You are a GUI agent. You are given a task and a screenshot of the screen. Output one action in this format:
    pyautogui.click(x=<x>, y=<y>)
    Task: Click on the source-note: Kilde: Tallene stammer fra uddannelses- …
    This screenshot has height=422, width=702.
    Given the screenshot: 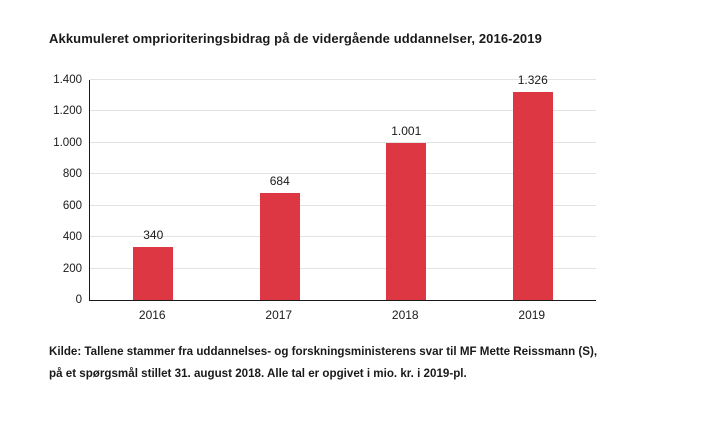 What is the action you would take?
    pyautogui.click(x=359, y=363)
    